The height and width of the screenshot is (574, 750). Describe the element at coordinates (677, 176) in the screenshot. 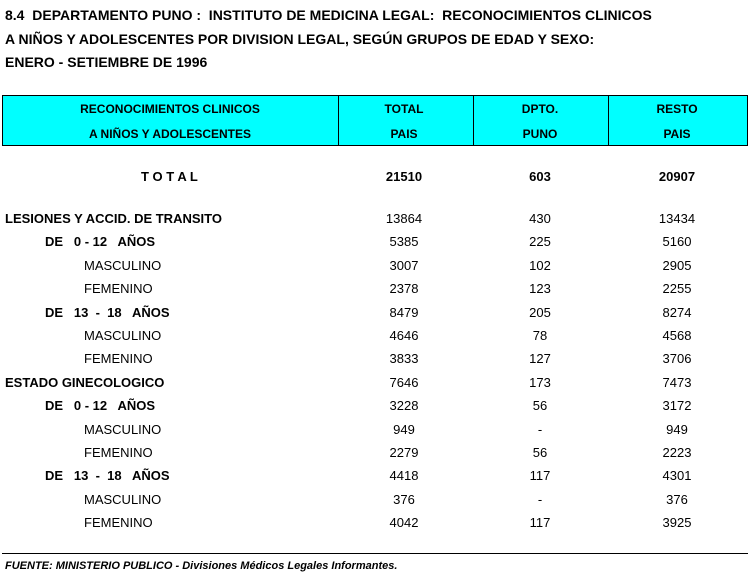

I see `cell: 20907` at that location.